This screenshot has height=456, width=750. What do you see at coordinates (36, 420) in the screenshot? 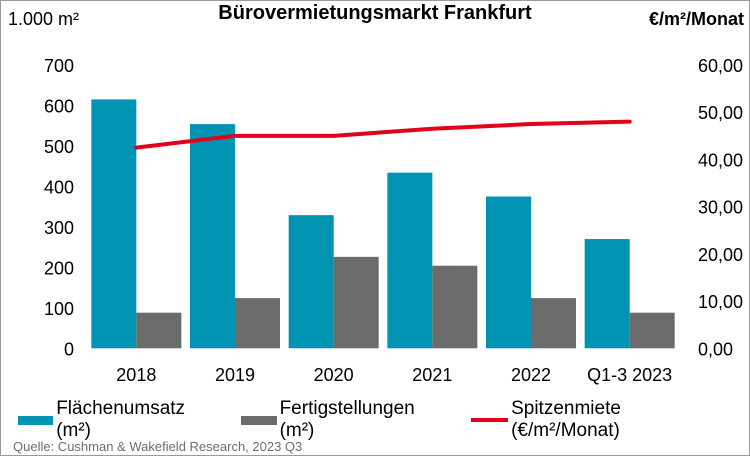
I see `legend-swatch-blue` at bounding box center [36, 420].